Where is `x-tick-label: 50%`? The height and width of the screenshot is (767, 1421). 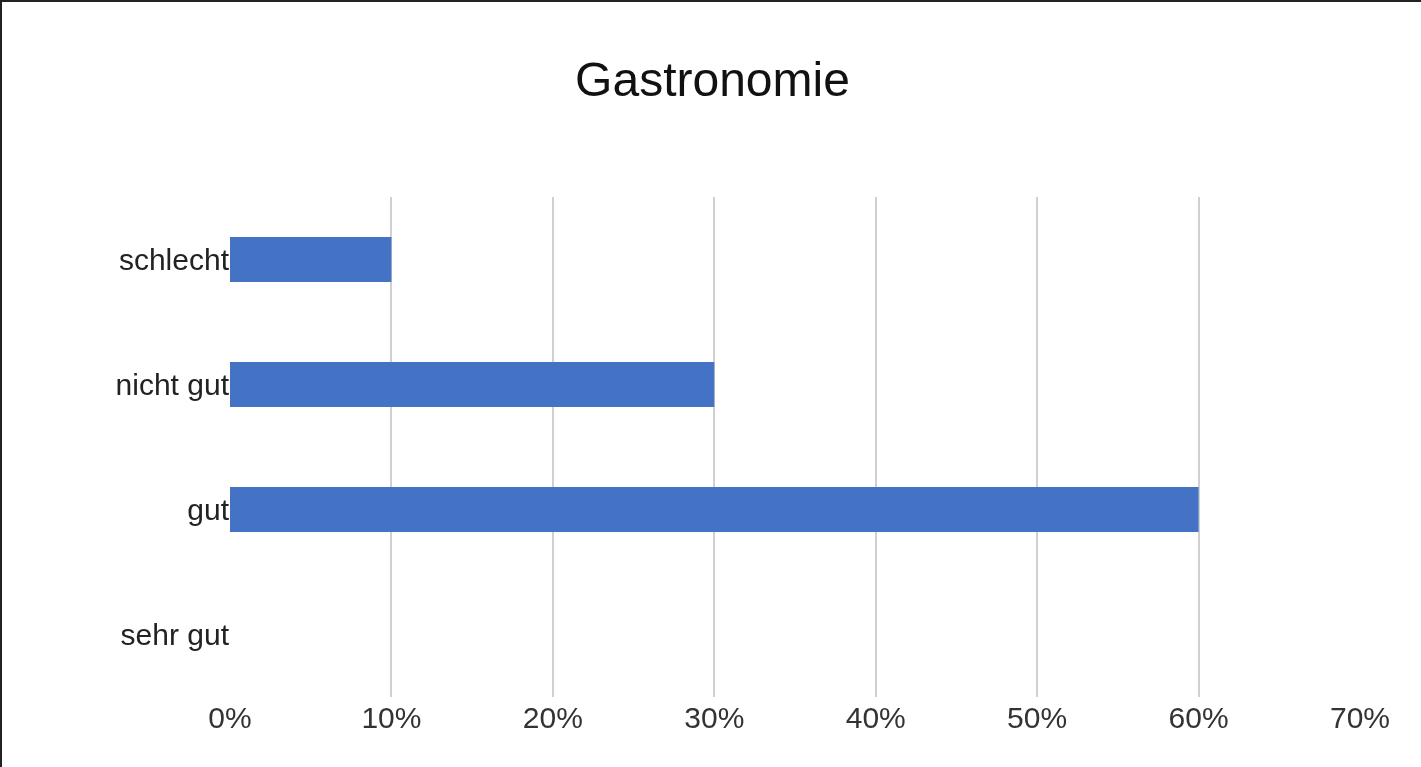
x-tick-label: 50% is located at coordinates (1037, 717).